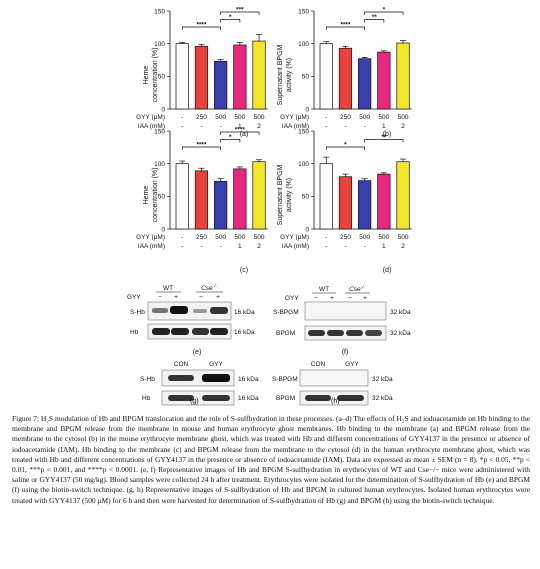 This screenshot has width=540, height=569. Describe the element at coordinates (201, 237) in the screenshot. I see `gyy-val-c-1: 250` at that location.